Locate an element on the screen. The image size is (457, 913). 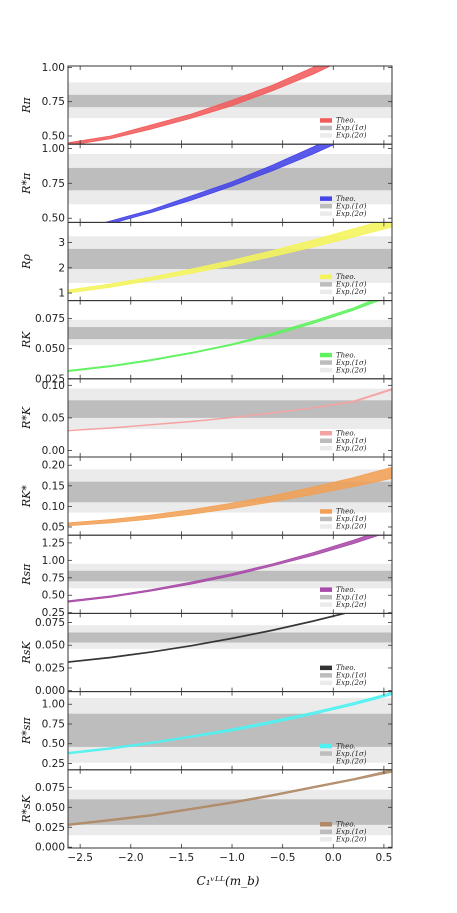
y-axis-label: Rπ is located at coordinates (26, 105).